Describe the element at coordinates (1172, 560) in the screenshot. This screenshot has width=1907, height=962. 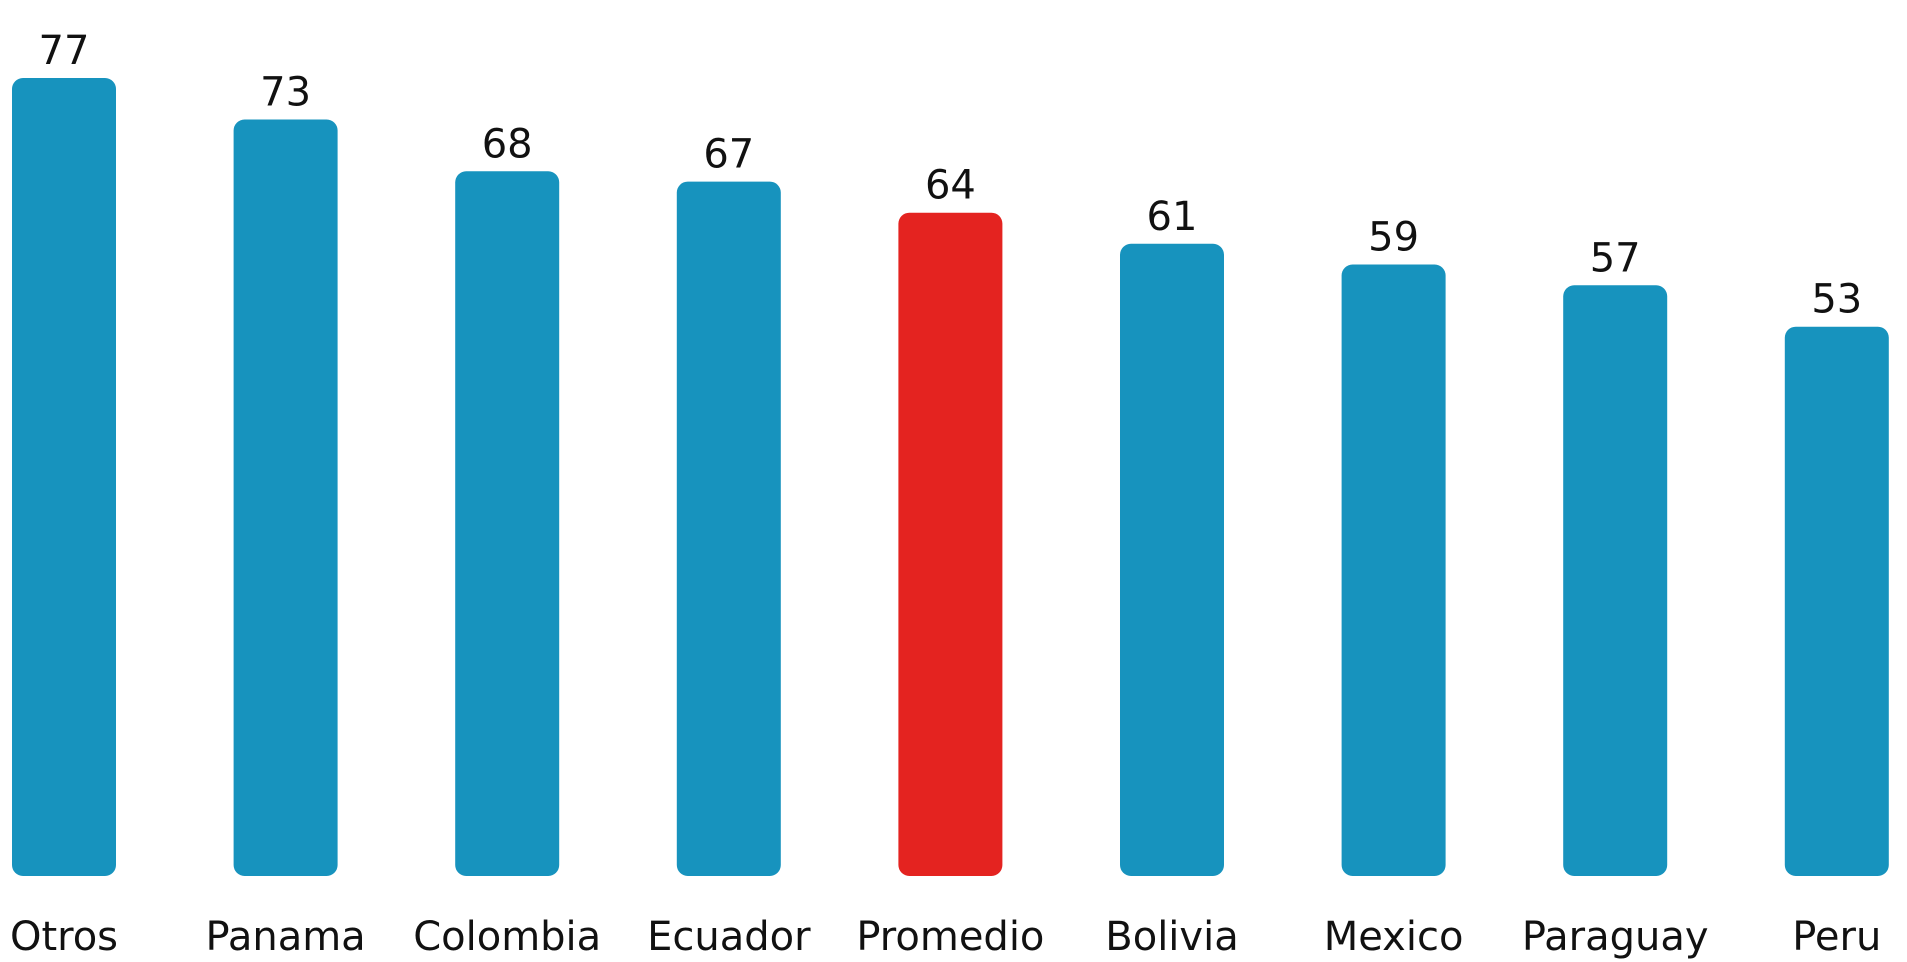
I see `bar-bolivia` at that location.